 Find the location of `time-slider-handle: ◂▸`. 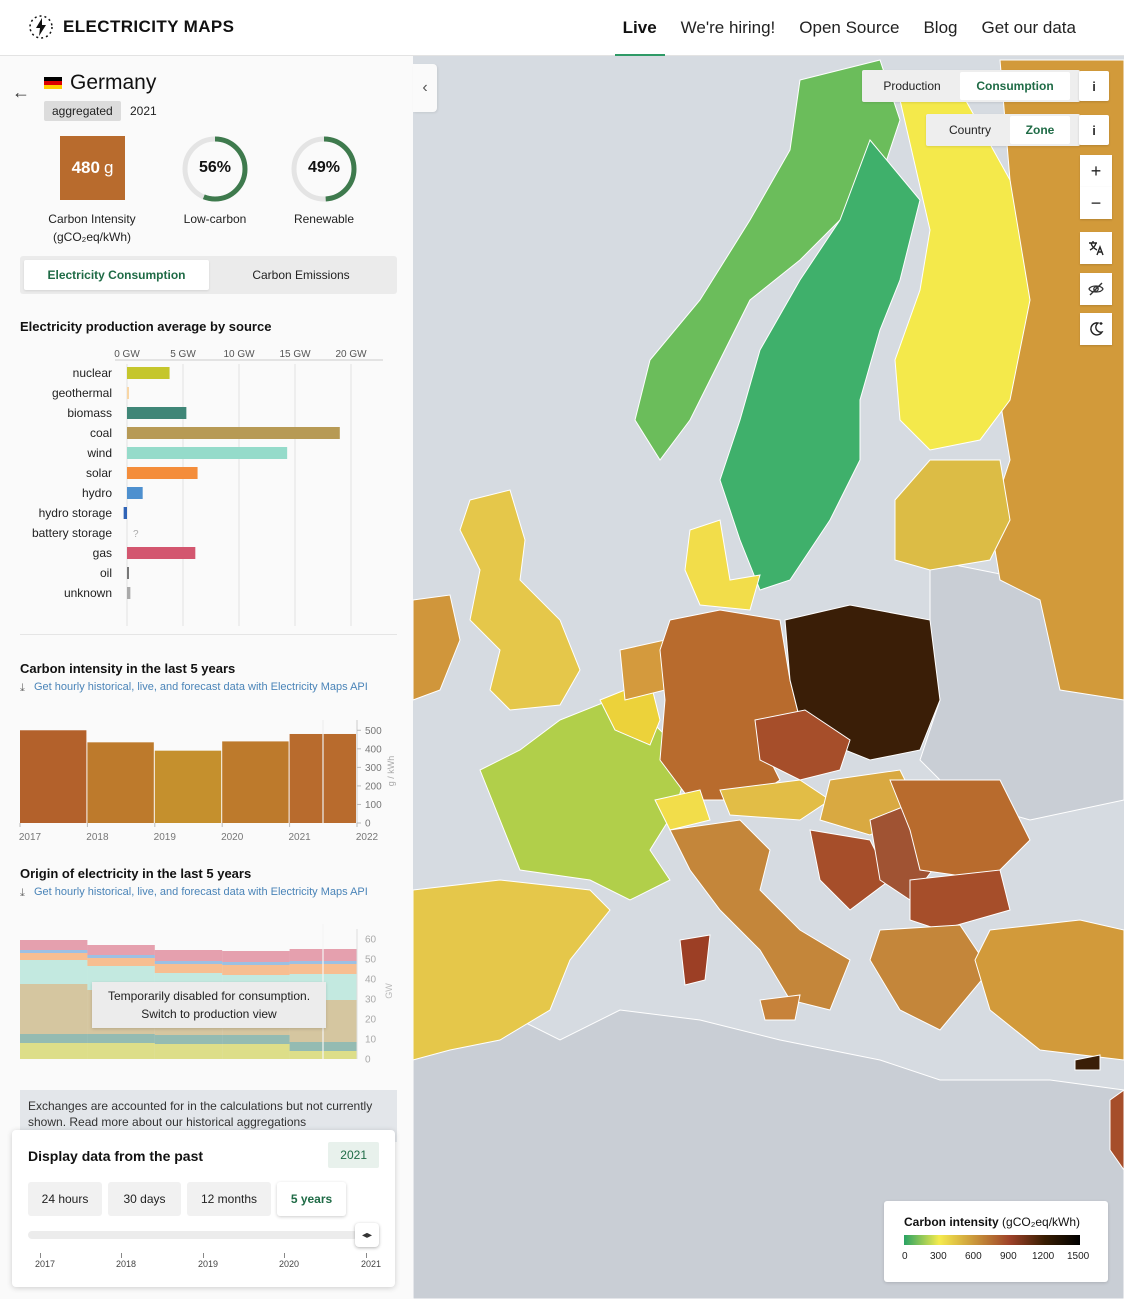

time-slider-handle: ◂▸ is located at coordinates (367, 1235).